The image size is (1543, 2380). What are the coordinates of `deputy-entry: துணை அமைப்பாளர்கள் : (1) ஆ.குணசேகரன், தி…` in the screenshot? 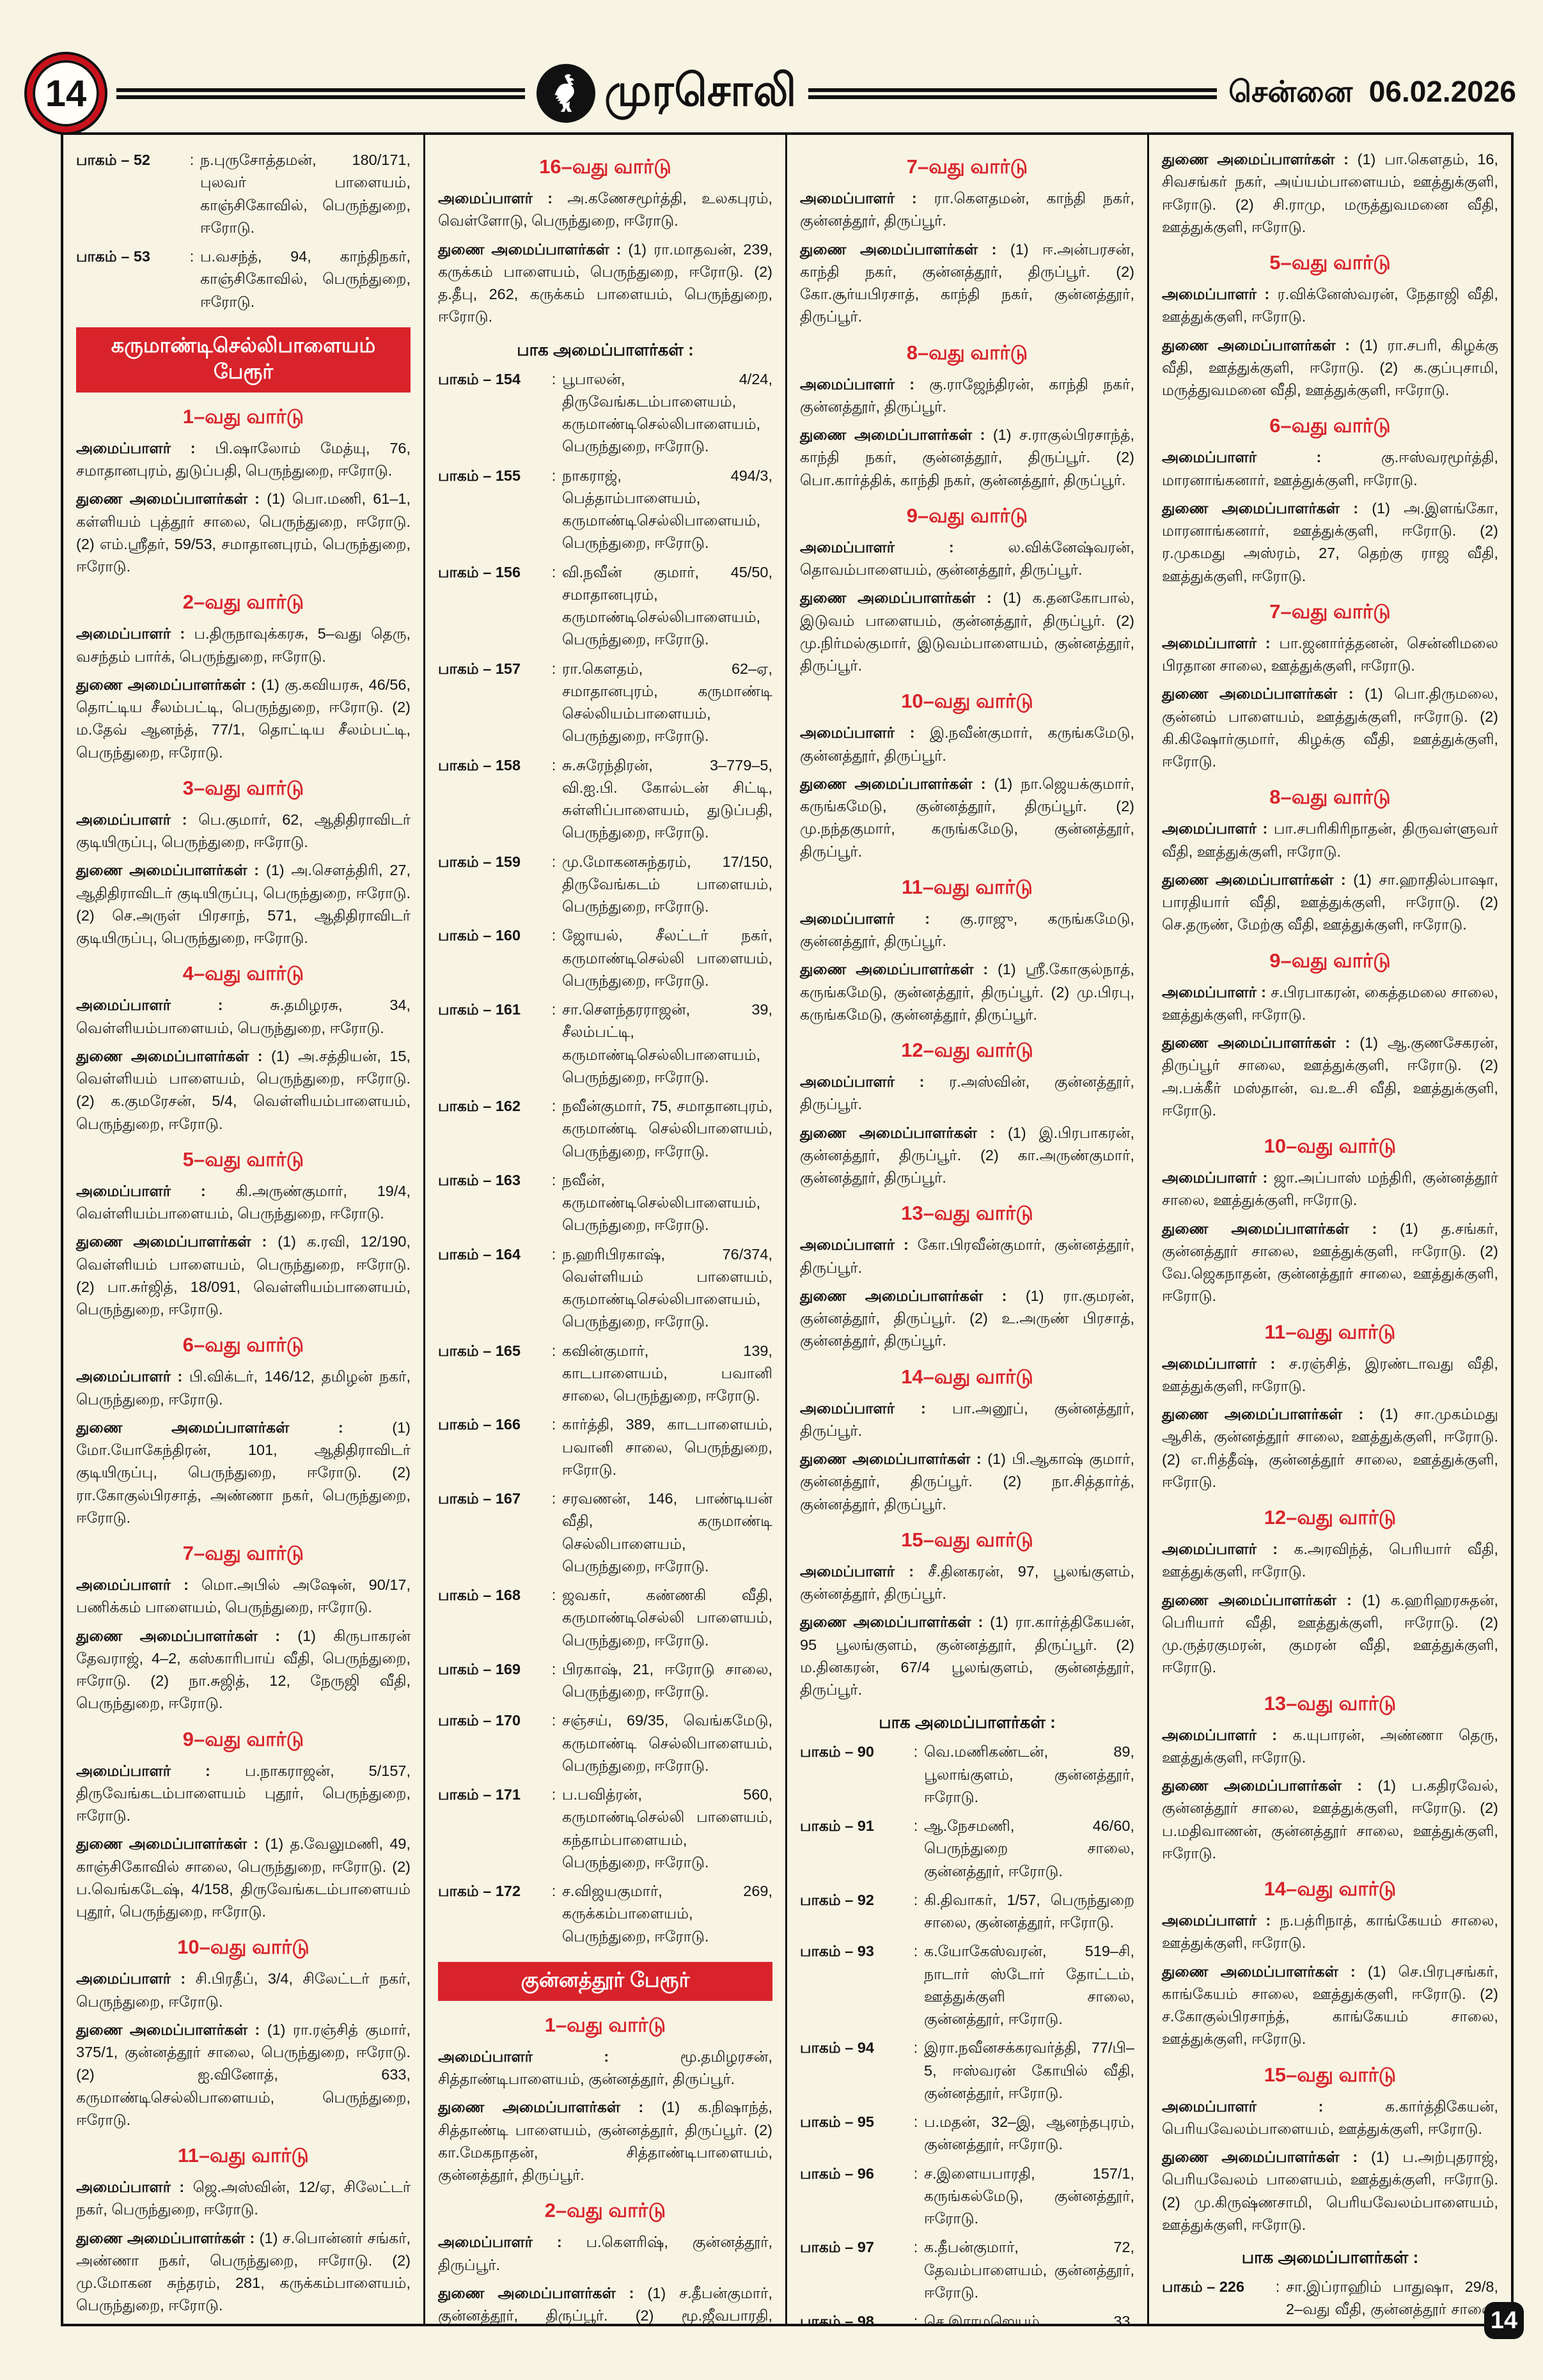 It's located at (1330, 1076).